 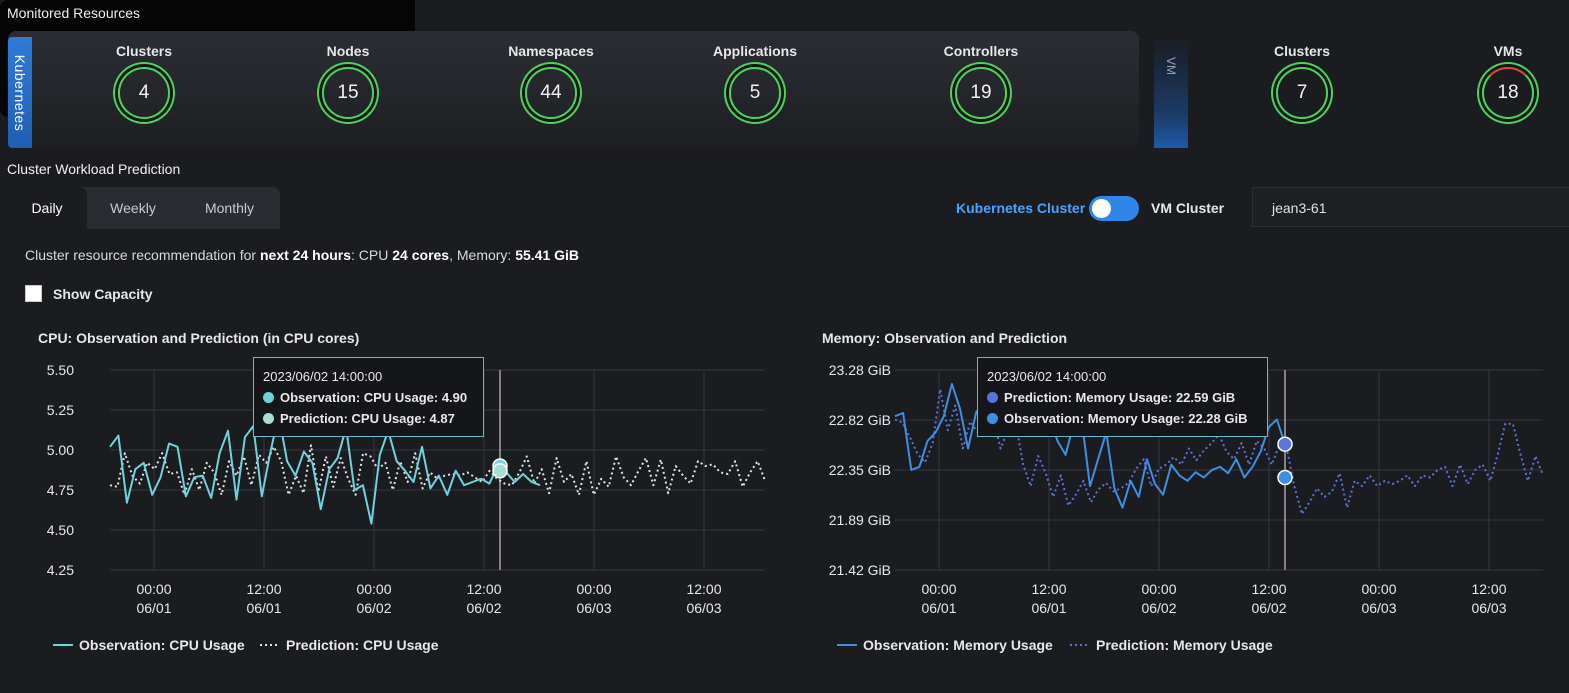 I want to click on stat-value: 18, so click(x=1508, y=92).